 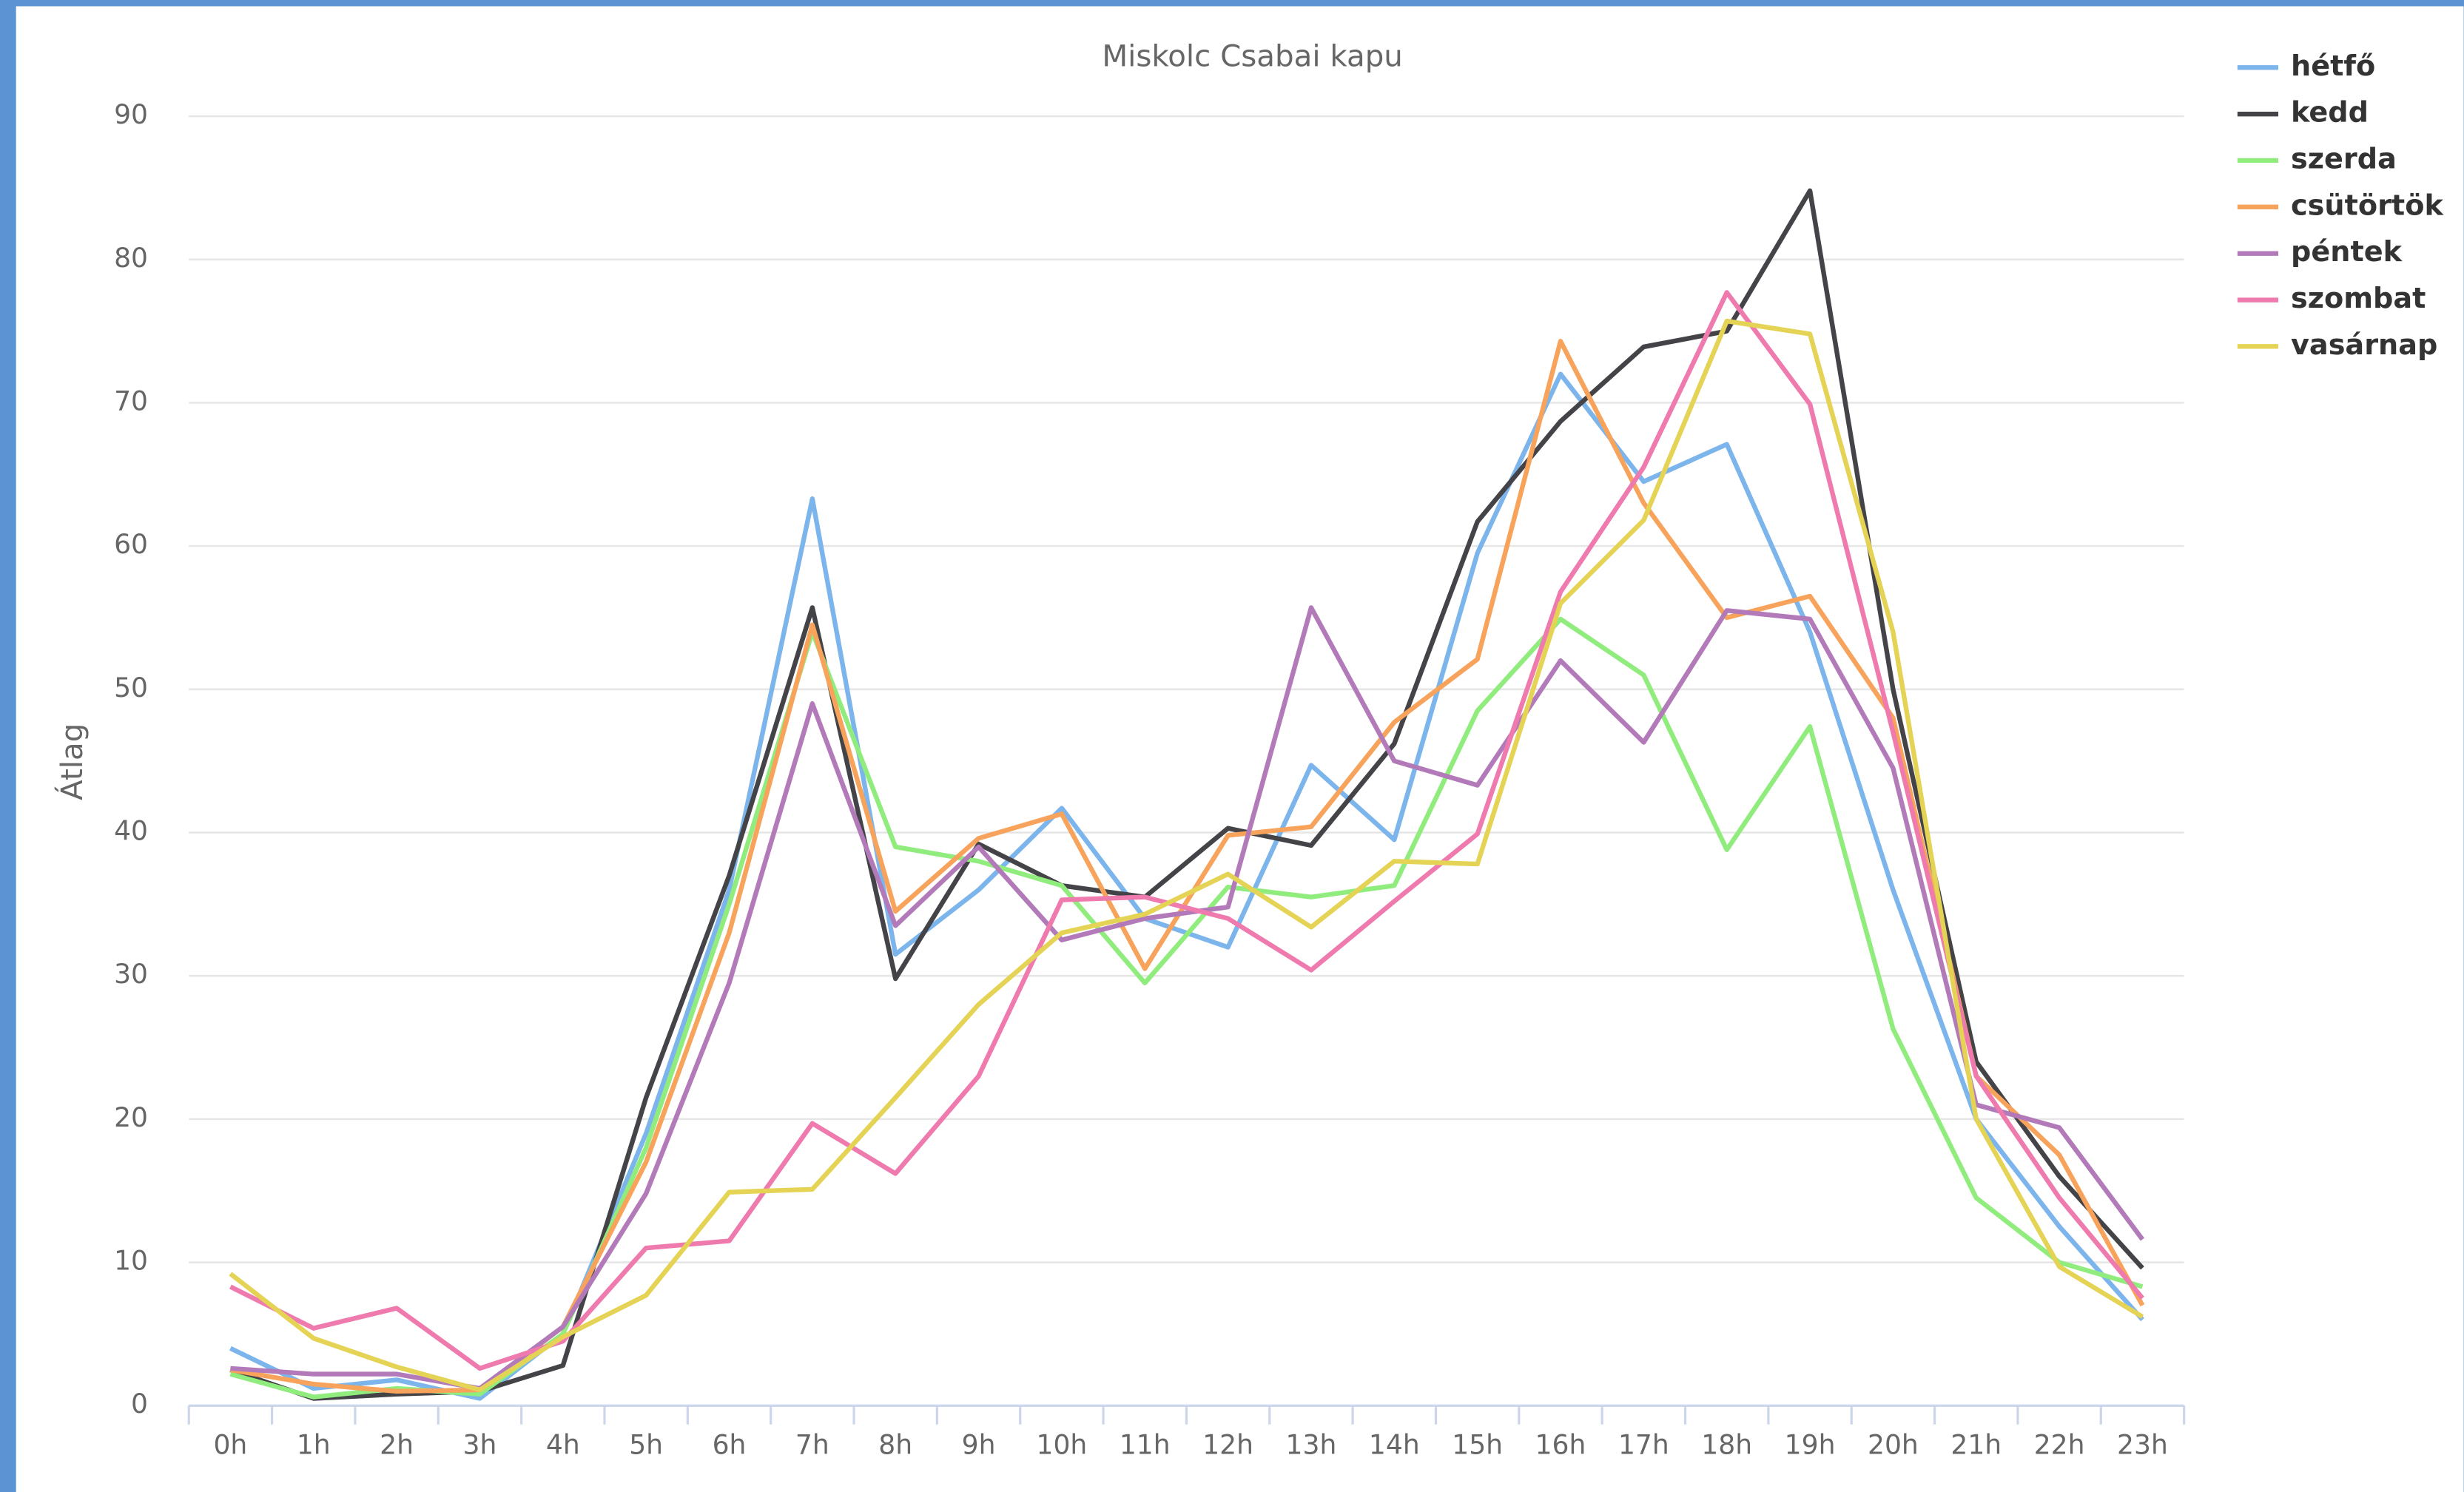 What do you see at coordinates (480, 1444) in the screenshot?
I see `x-tick-label: 3h` at bounding box center [480, 1444].